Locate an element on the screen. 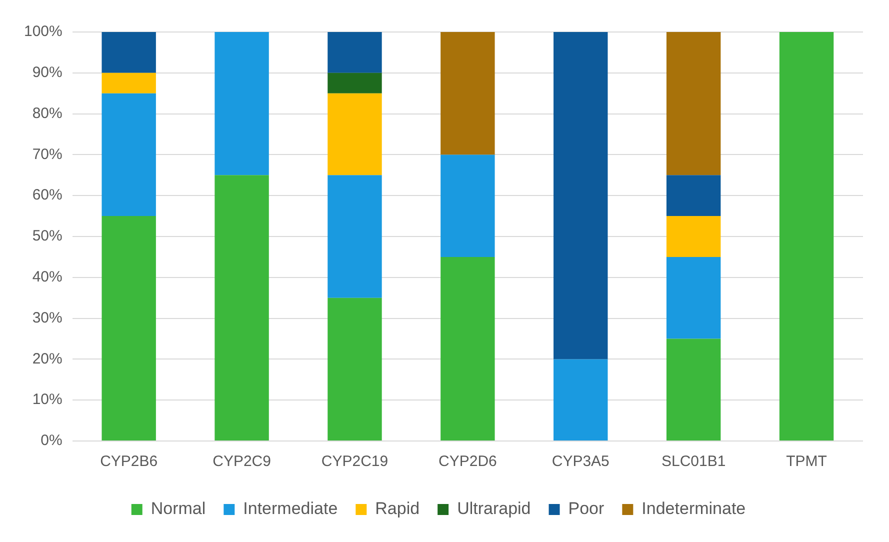 The width and height of the screenshot is (889, 542). x-tick-label: CYP3A5 is located at coordinates (581, 461).